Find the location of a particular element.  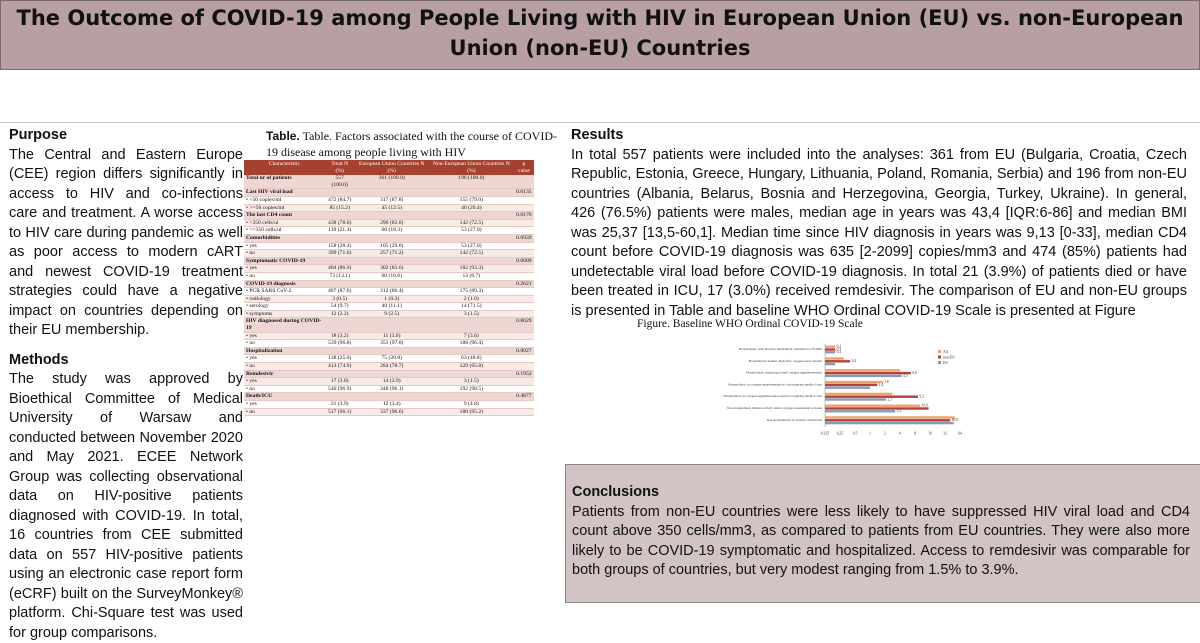

table-row: Remdesivir 0.1952 is located at coordinates (389, 374).